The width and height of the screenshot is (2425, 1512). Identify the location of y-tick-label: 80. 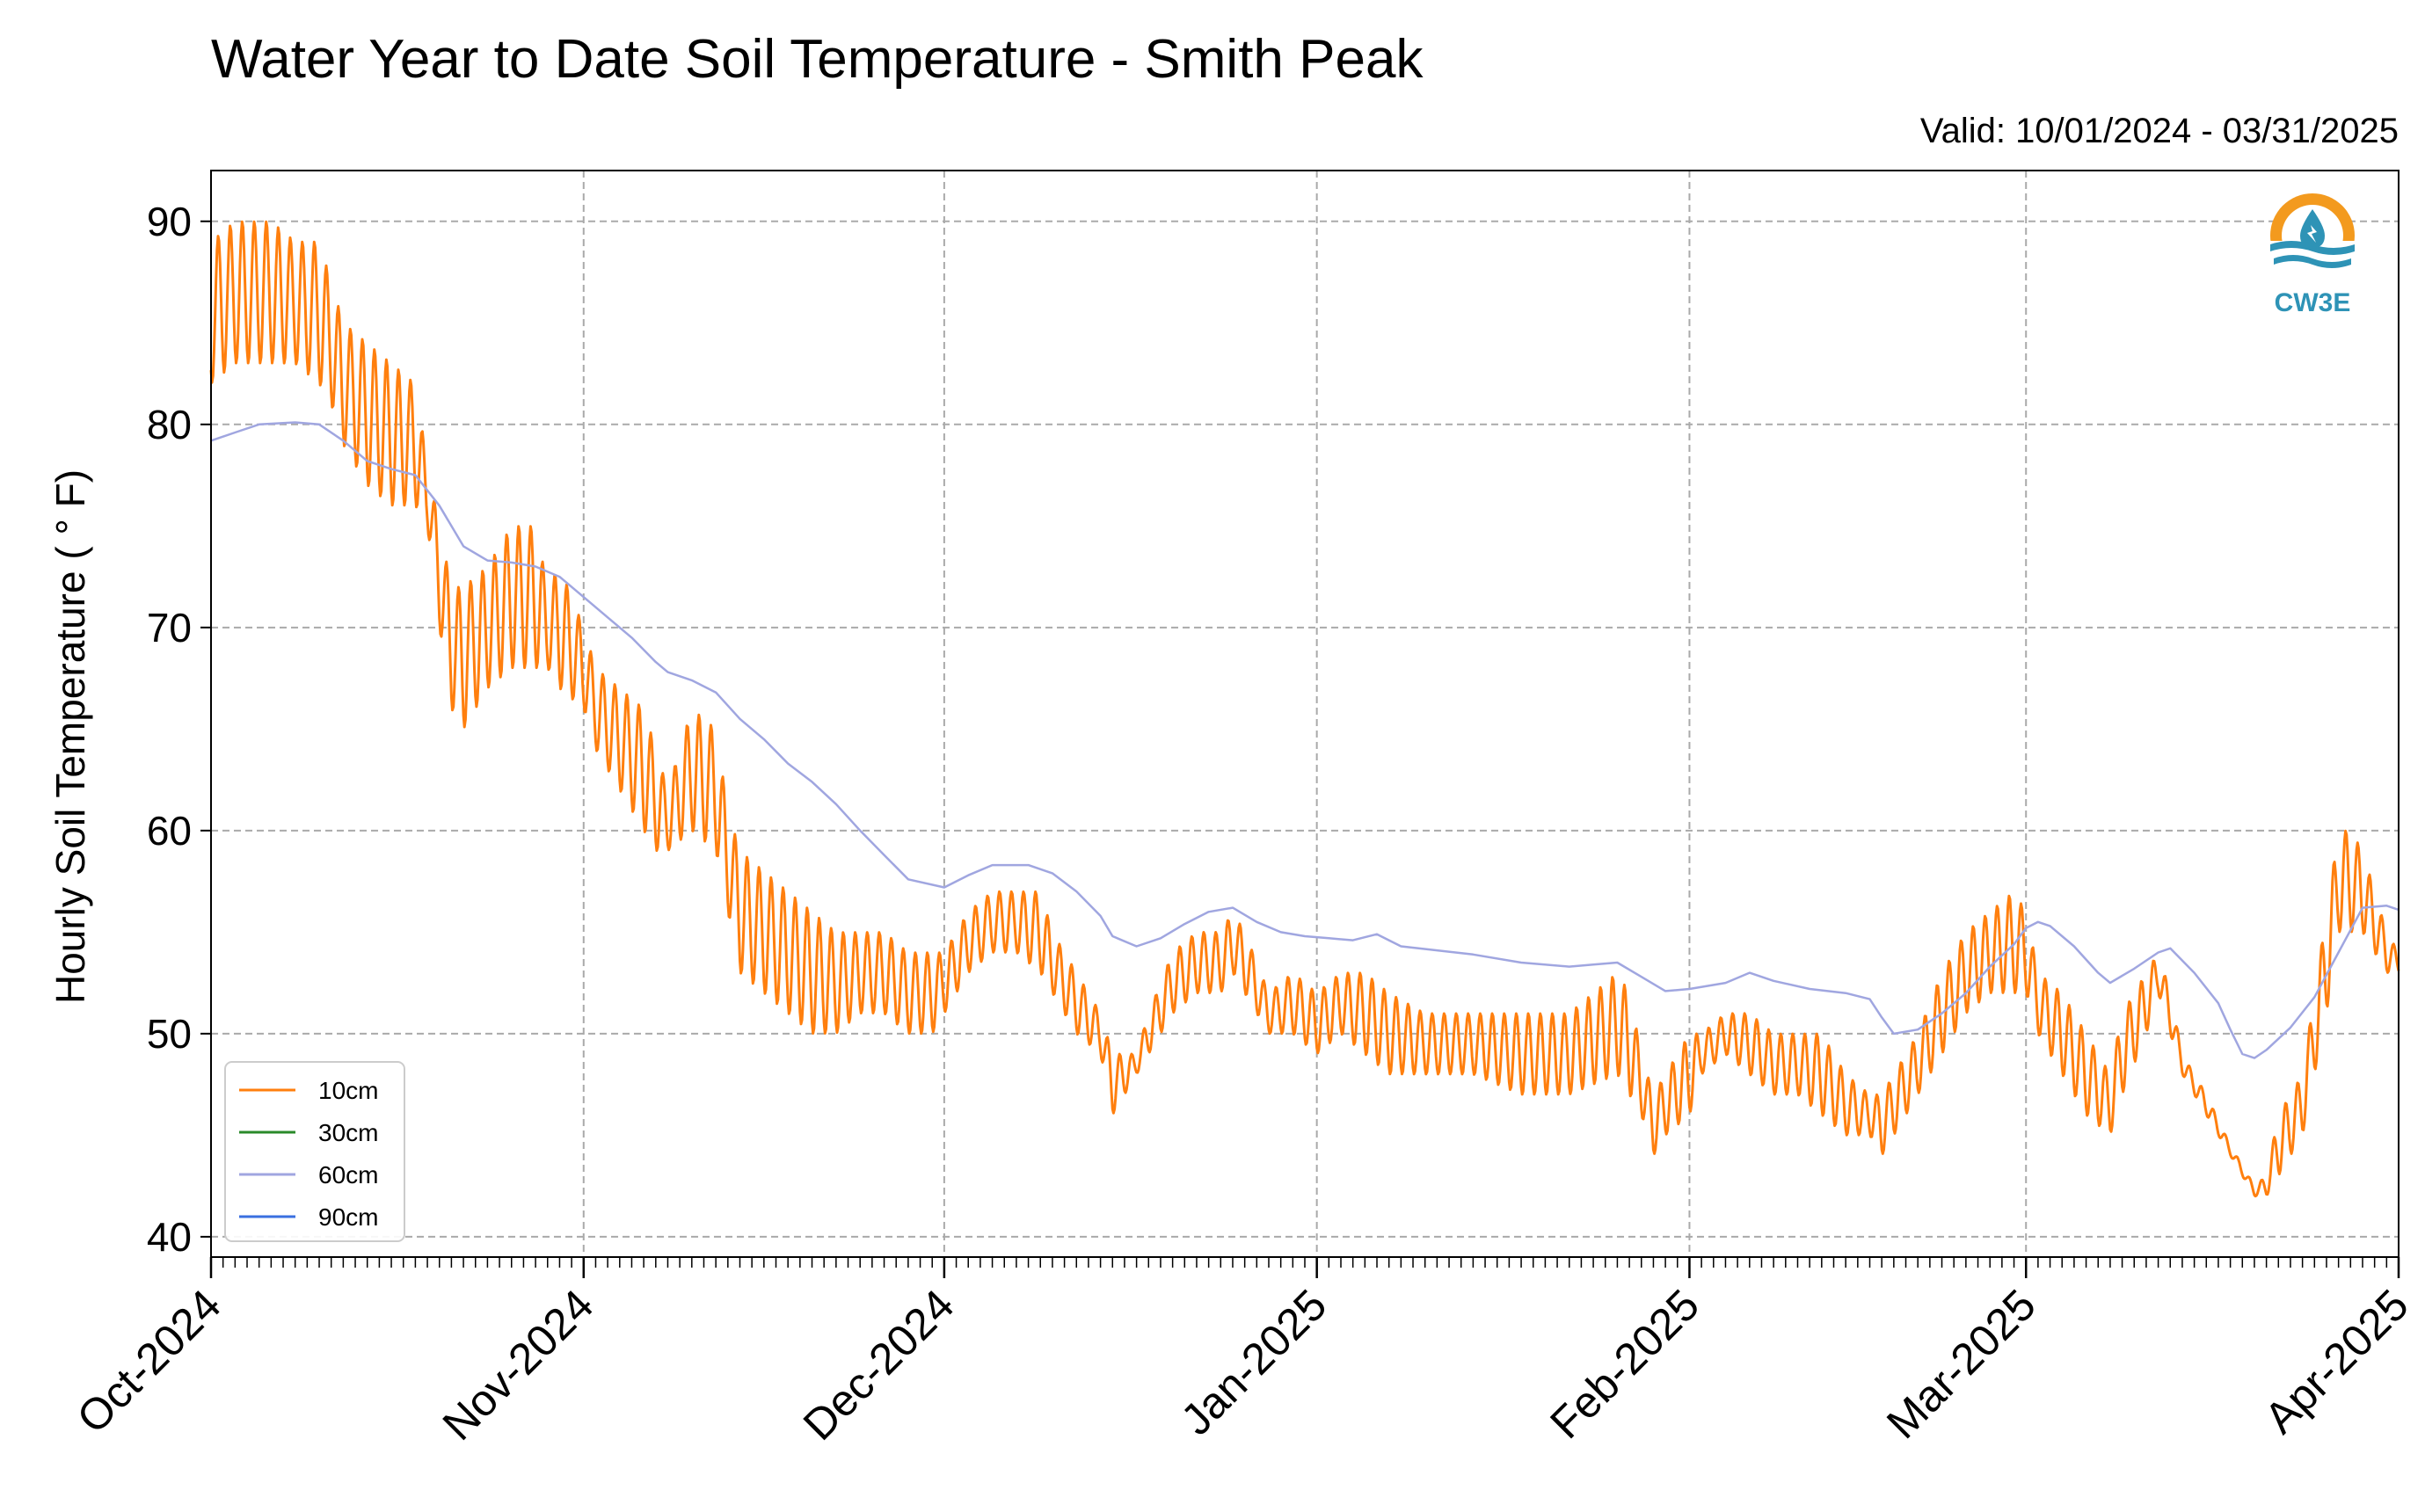
(169, 425).